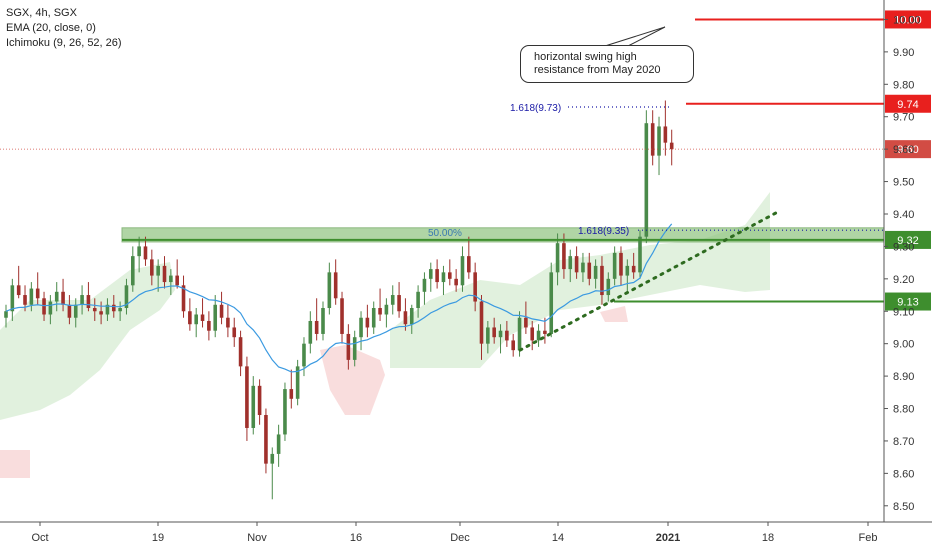 The width and height of the screenshot is (932, 550). What do you see at coordinates (635, 36) in the screenshot?
I see `callout-pointer` at bounding box center [635, 36].